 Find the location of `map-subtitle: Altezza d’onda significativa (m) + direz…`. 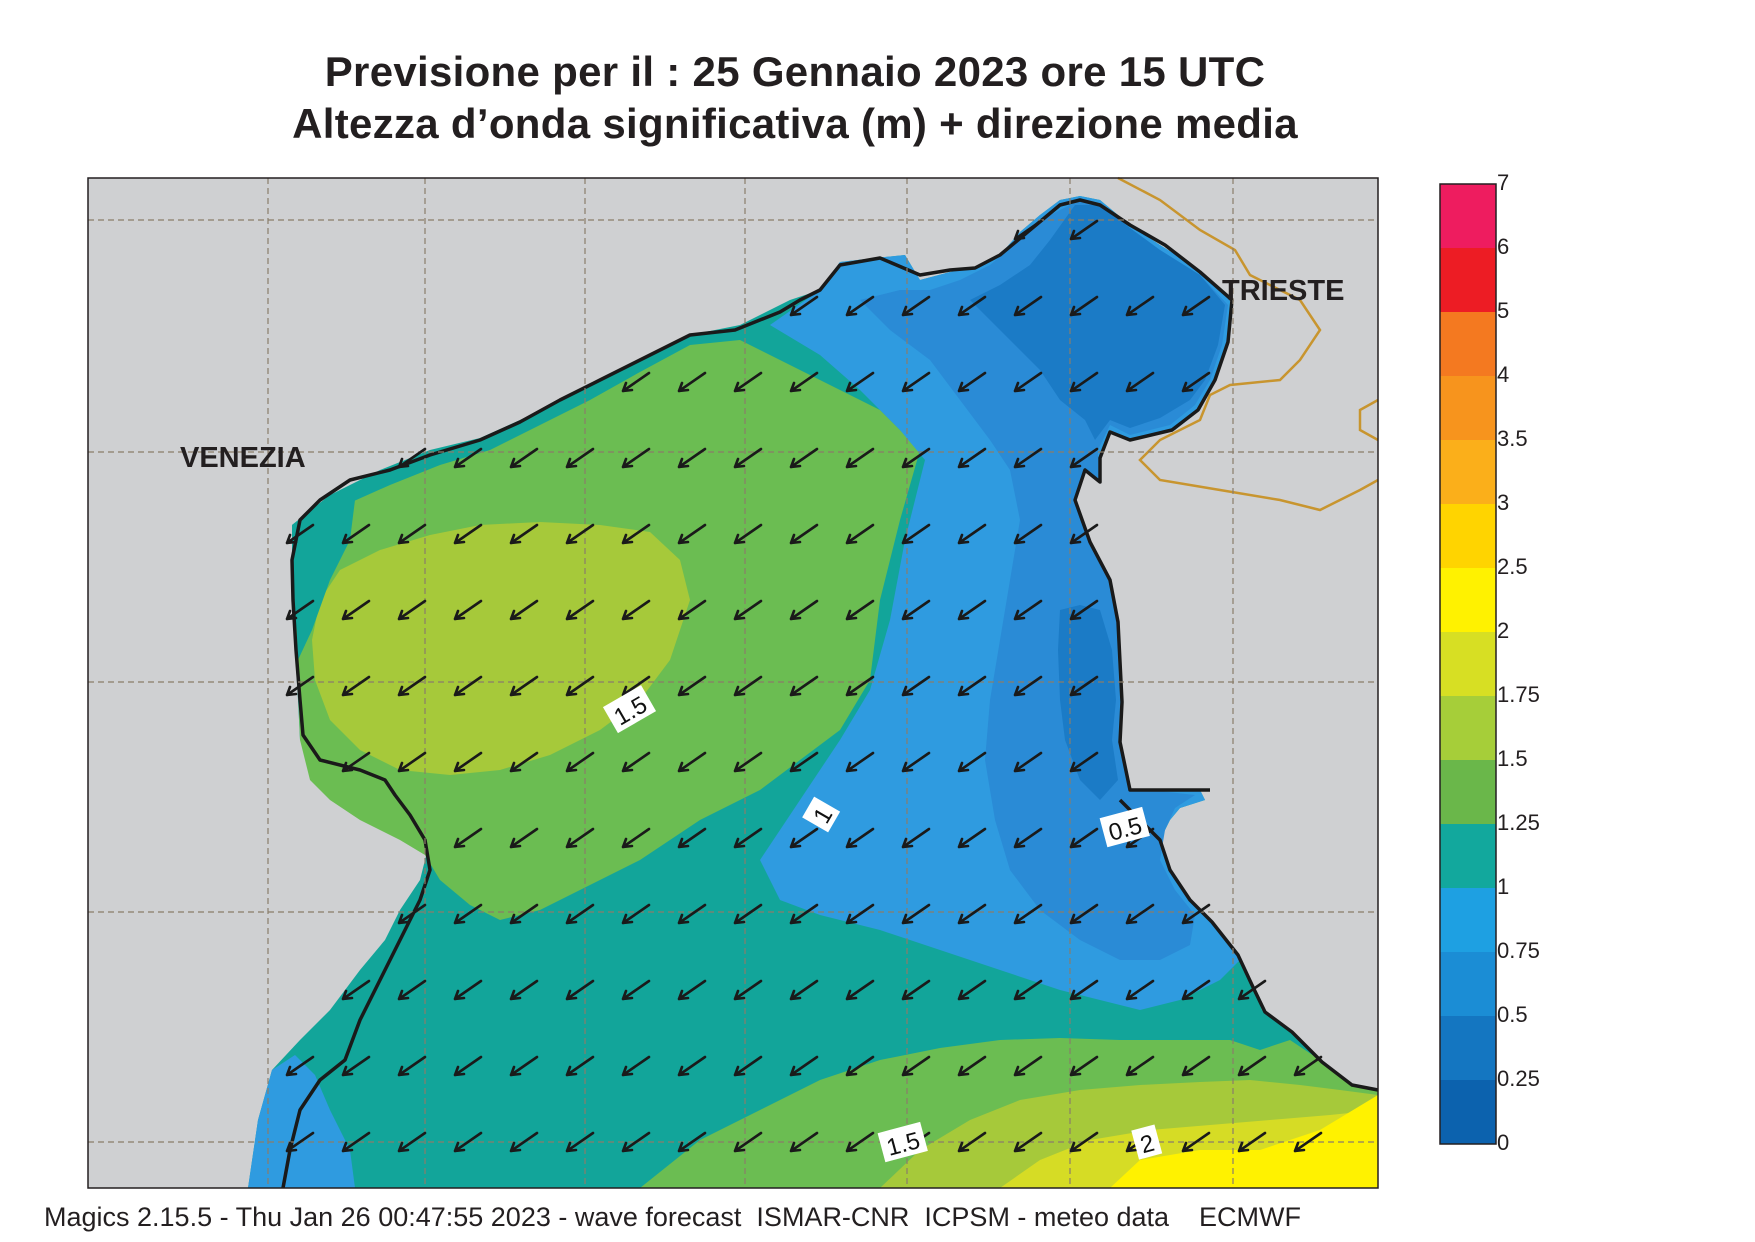

map-subtitle: Altezza d’onda significativa (m) + direz… is located at coordinates (795, 123).